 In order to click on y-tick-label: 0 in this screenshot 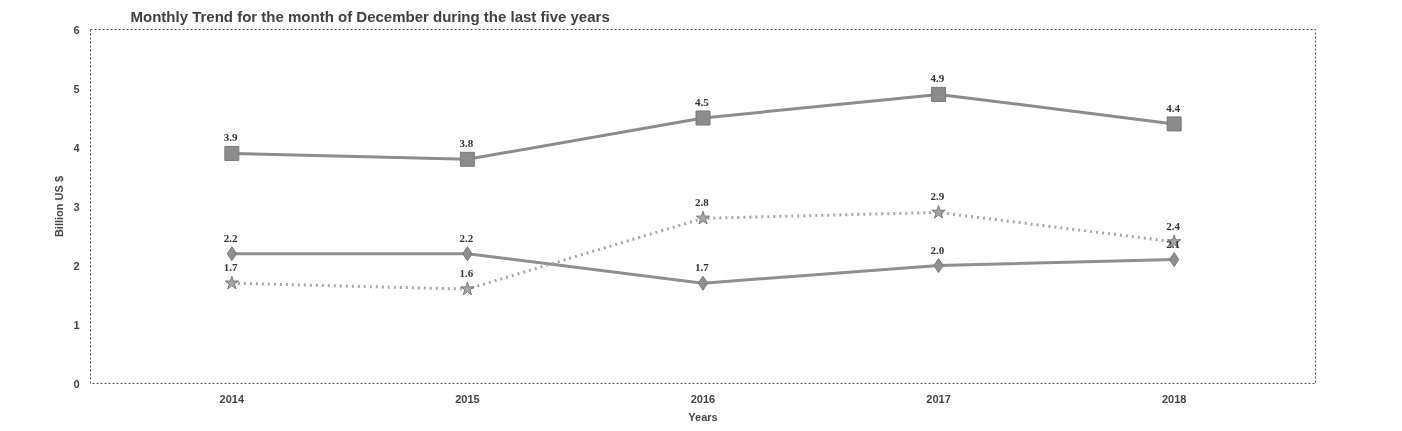, I will do `click(76, 383)`.